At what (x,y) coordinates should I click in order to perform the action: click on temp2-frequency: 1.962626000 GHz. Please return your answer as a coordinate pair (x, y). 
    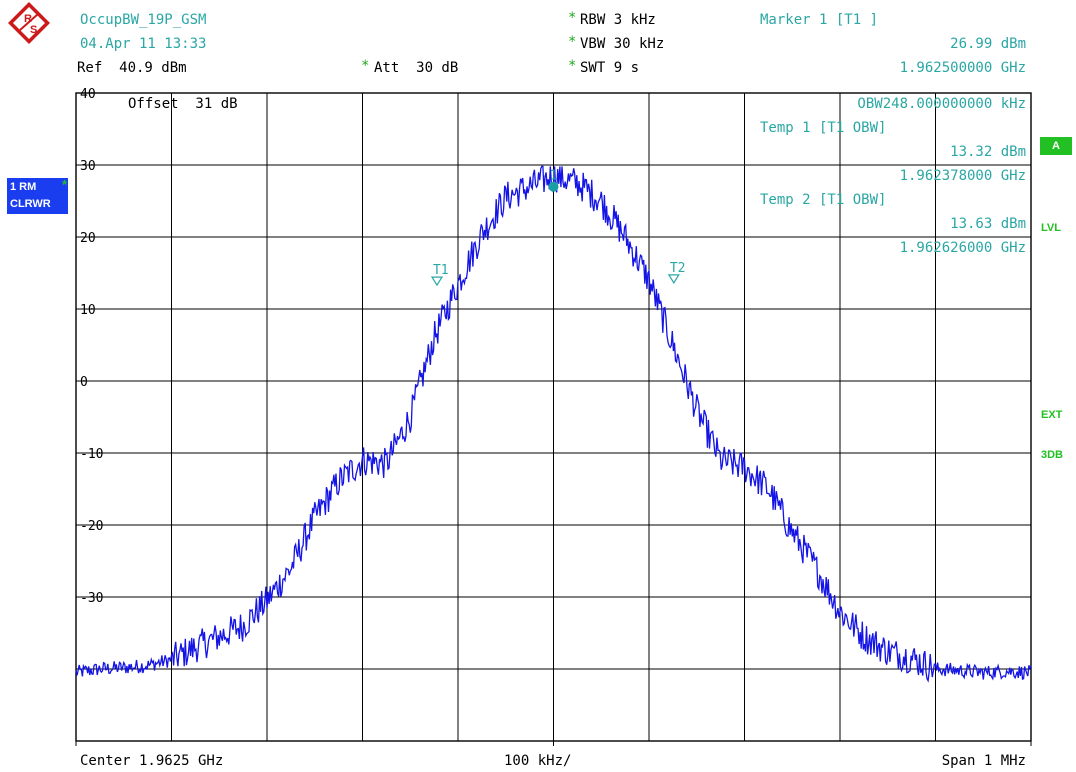
    Looking at the image, I should click on (962, 248).